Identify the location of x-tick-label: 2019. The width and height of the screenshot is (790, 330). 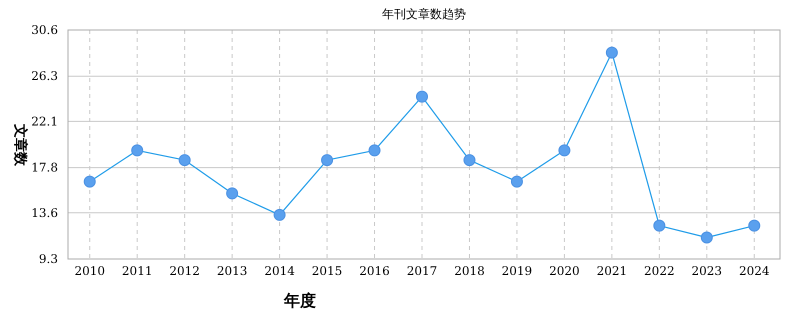
(517, 271).